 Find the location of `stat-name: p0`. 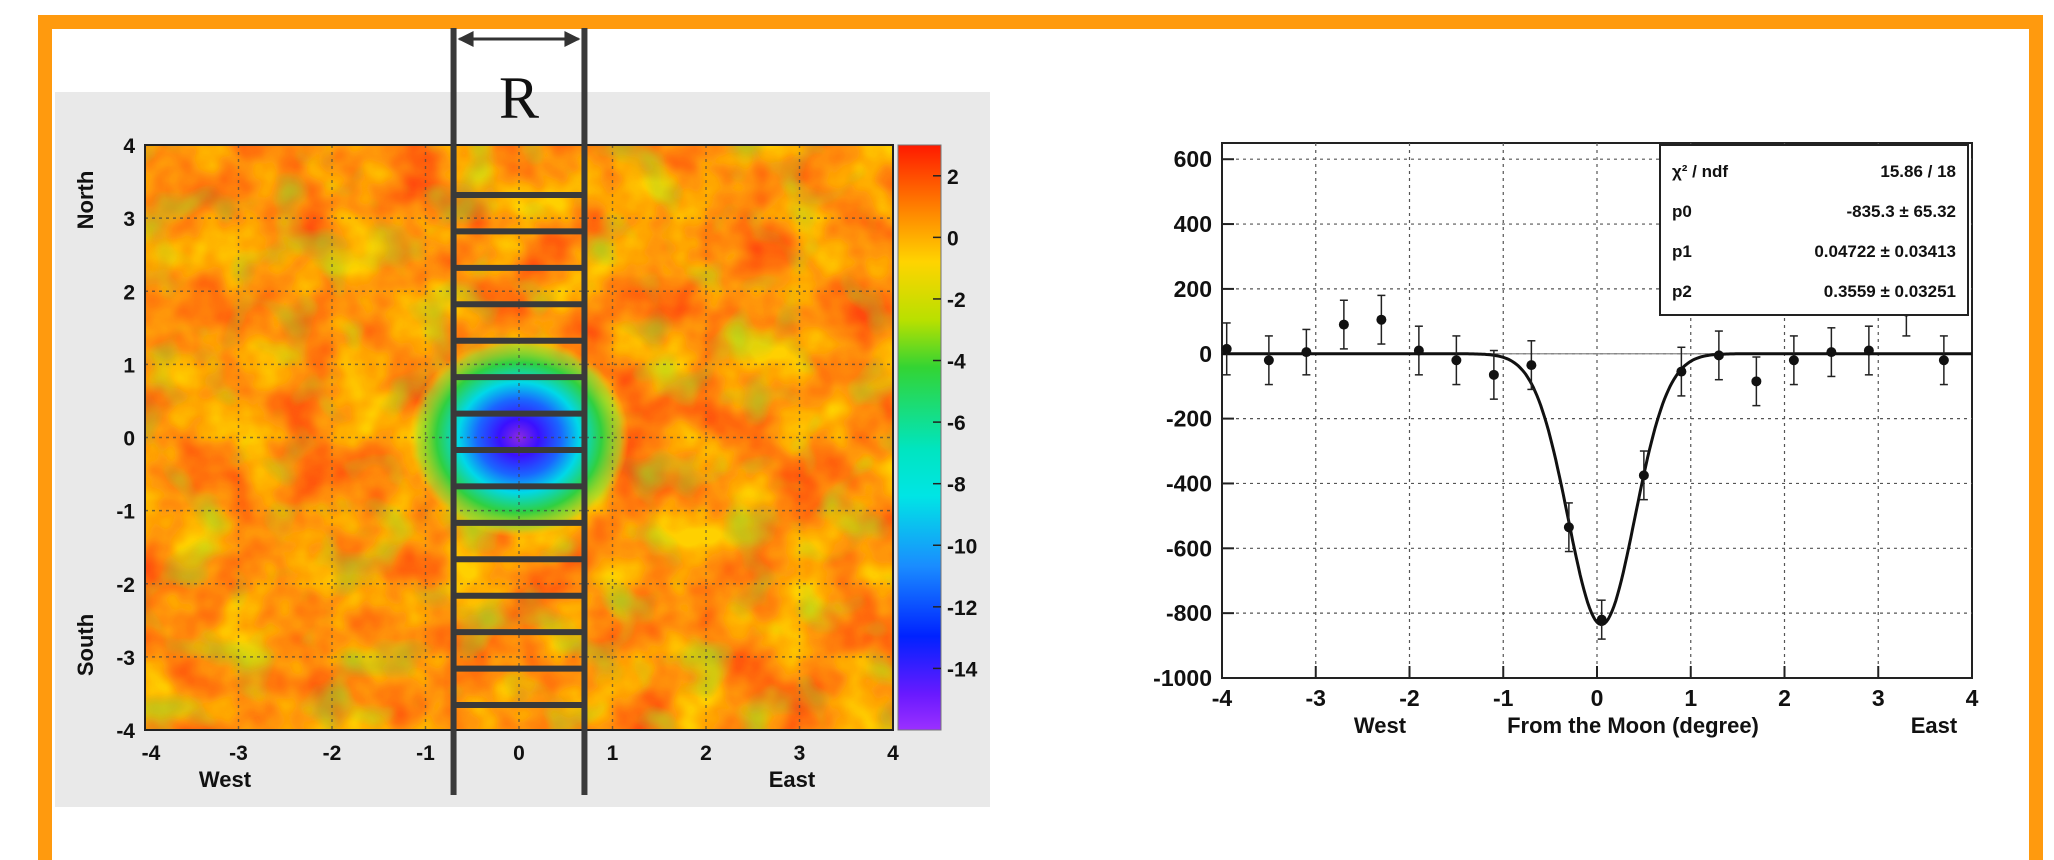

stat-name: p0 is located at coordinates (1682, 211).